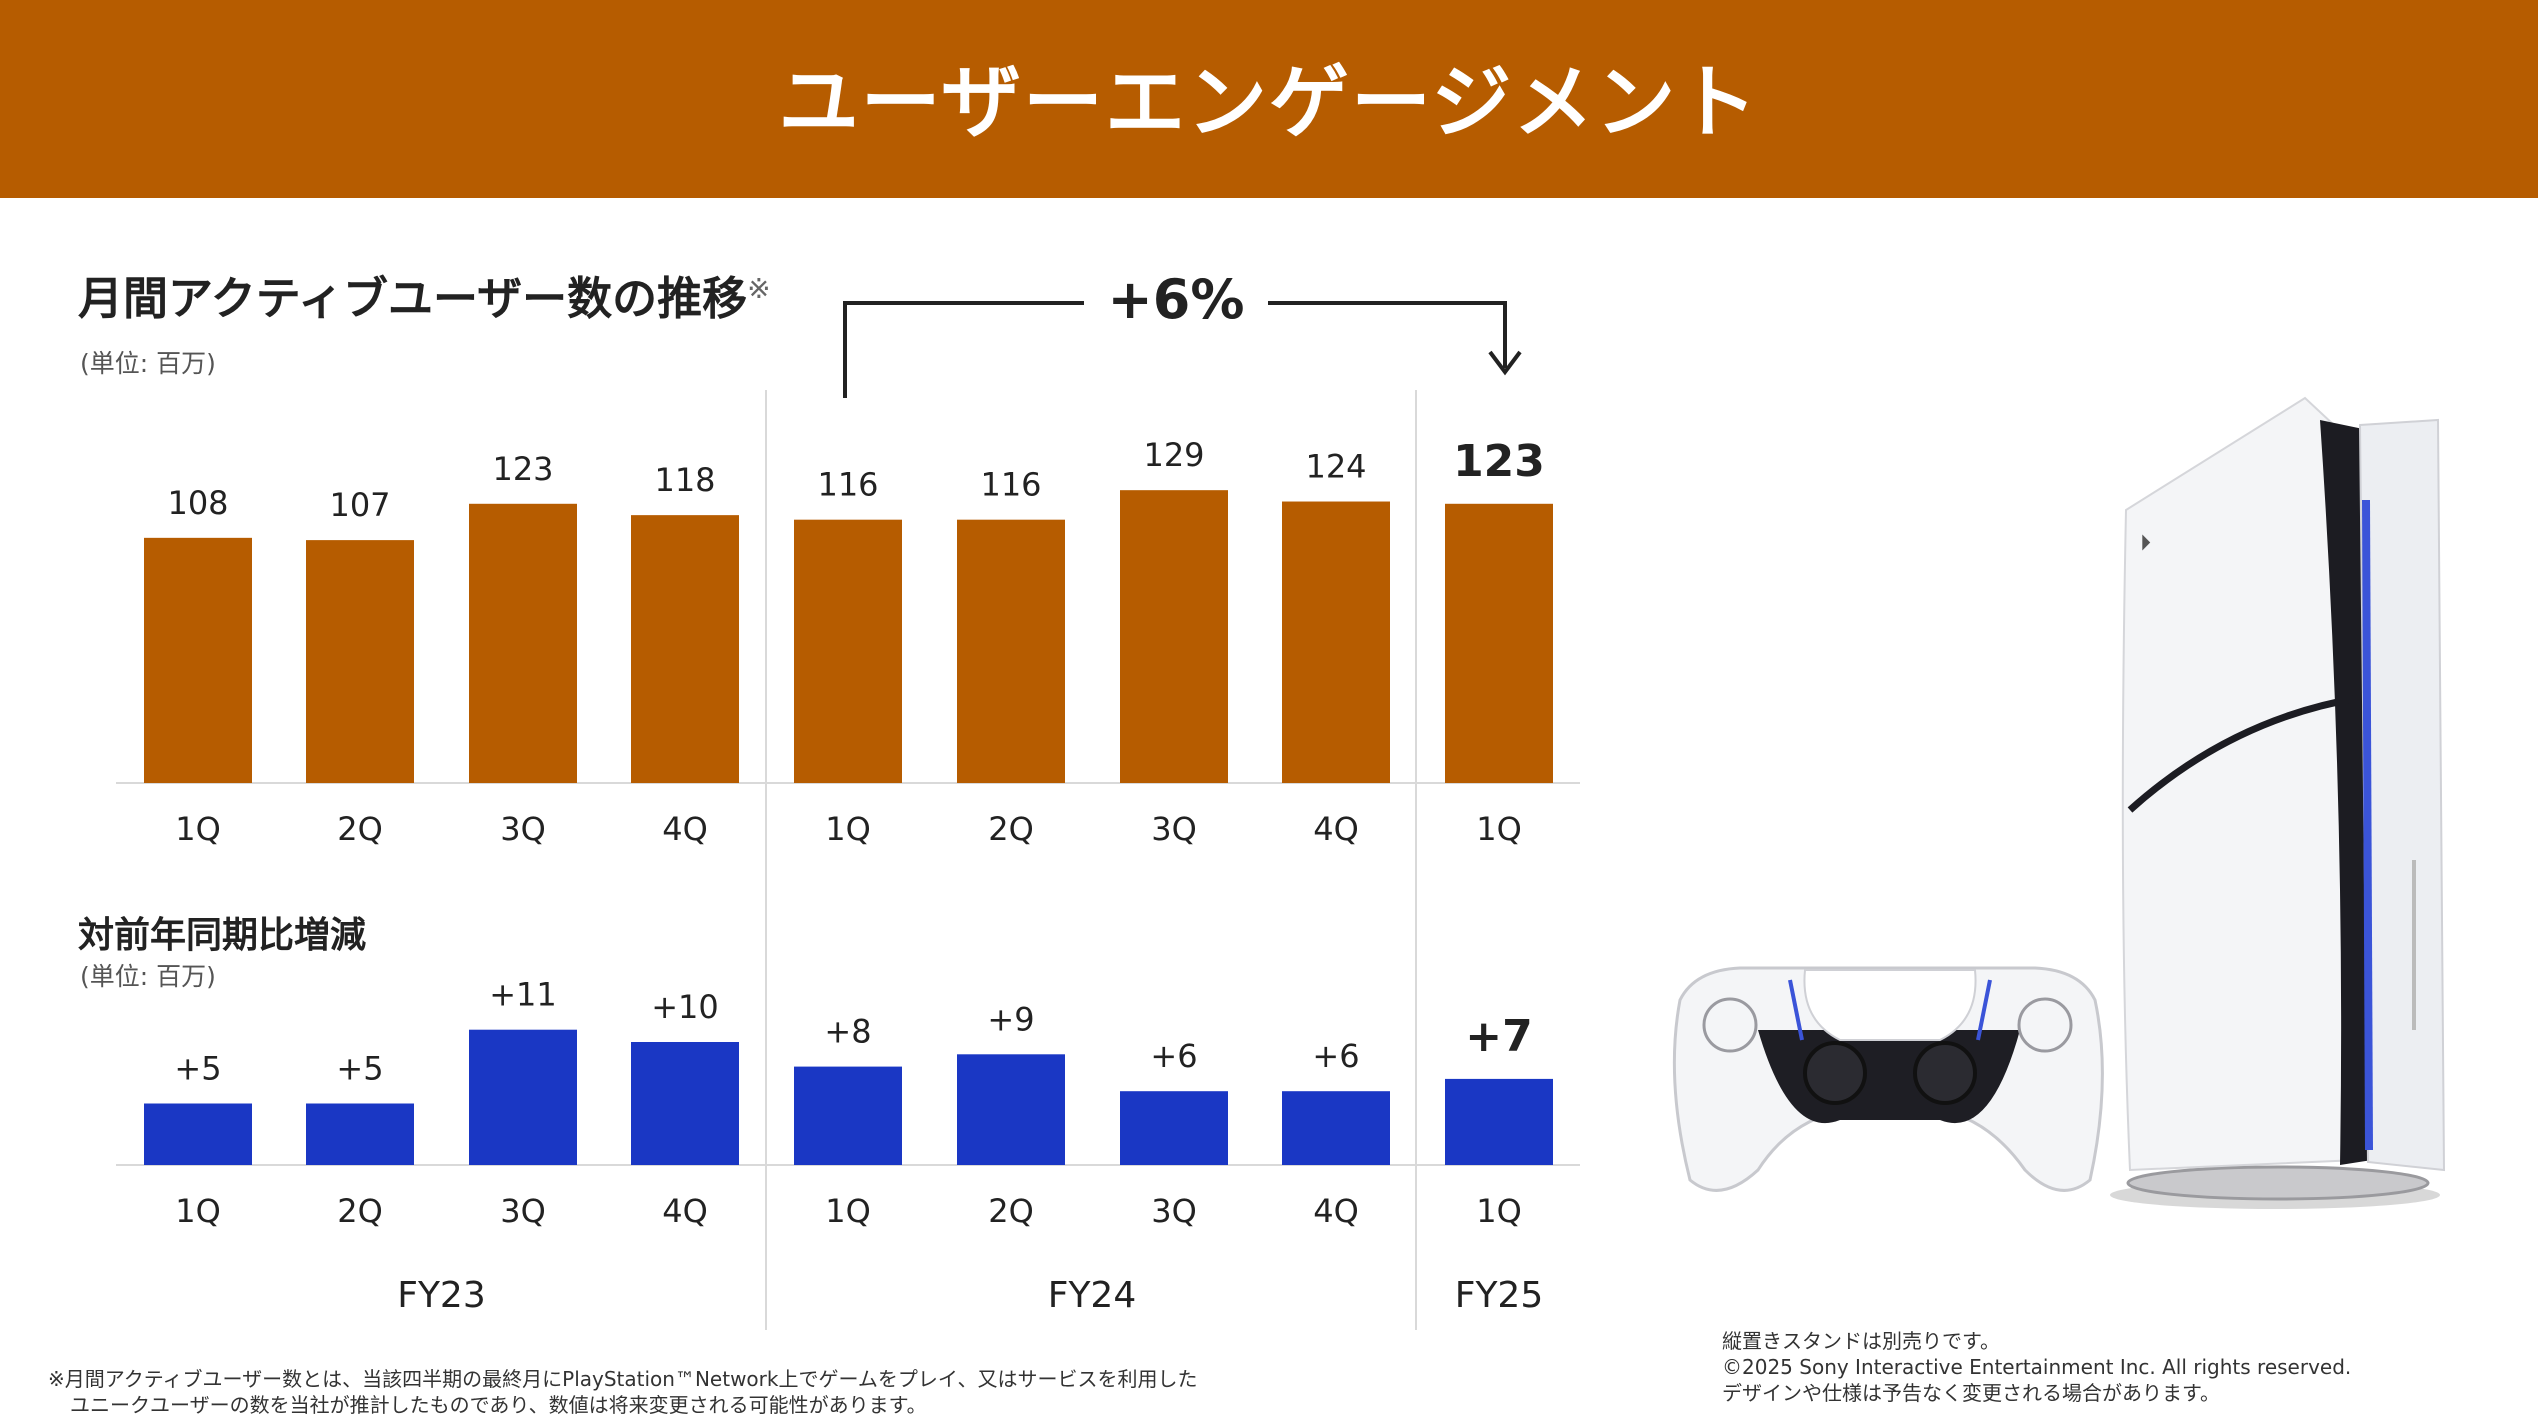  What do you see at coordinates (1176, 299) in the screenshot?
I see `growth-label: +6%` at bounding box center [1176, 299].